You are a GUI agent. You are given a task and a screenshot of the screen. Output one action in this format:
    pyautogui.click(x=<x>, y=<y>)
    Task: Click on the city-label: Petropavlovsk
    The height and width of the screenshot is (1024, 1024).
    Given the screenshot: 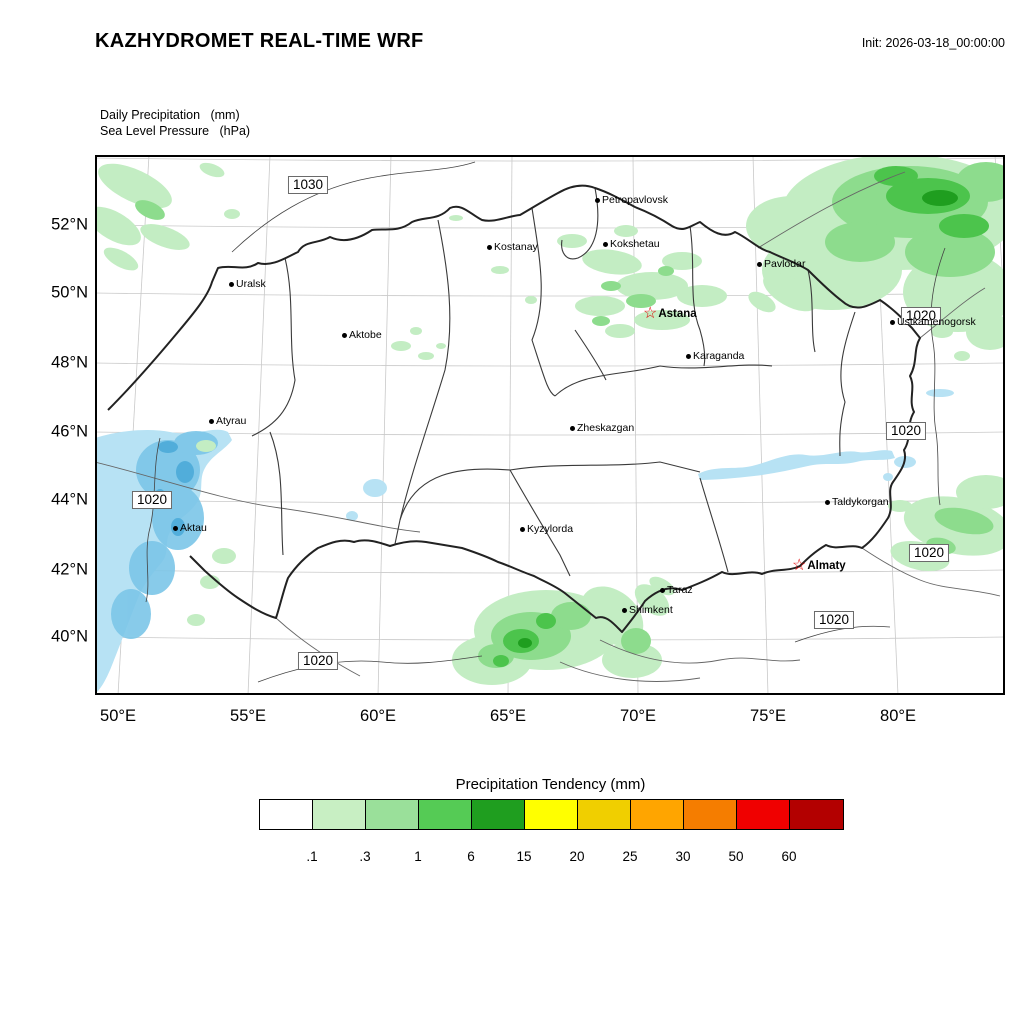 What is the action you would take?
    pyautogui.click(x=635, y=200)
    